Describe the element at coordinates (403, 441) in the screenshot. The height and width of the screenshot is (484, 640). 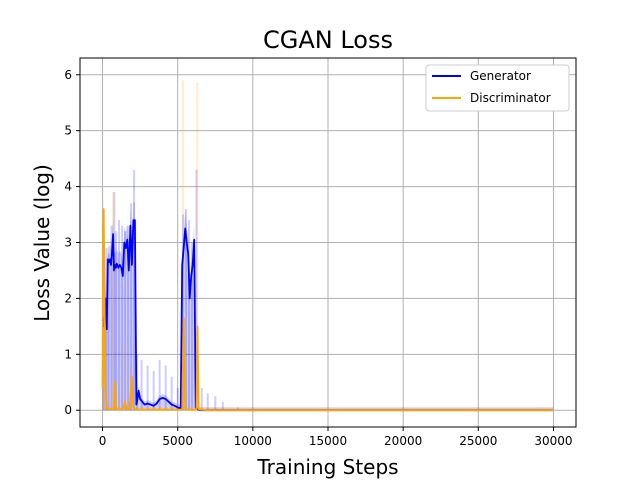
I see `x-tick-label: 20000` at that location.